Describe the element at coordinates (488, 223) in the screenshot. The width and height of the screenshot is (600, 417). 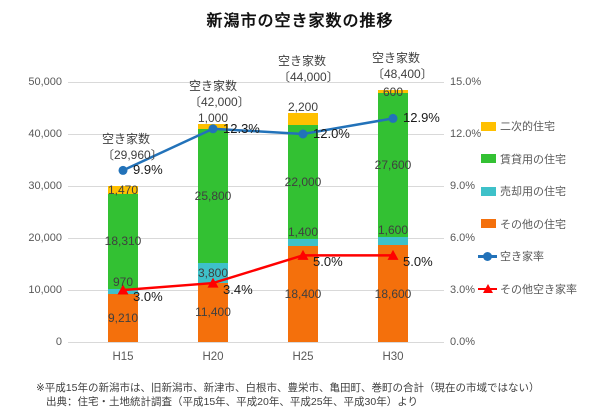
I see `legend-swatch-other_housing` at that location.